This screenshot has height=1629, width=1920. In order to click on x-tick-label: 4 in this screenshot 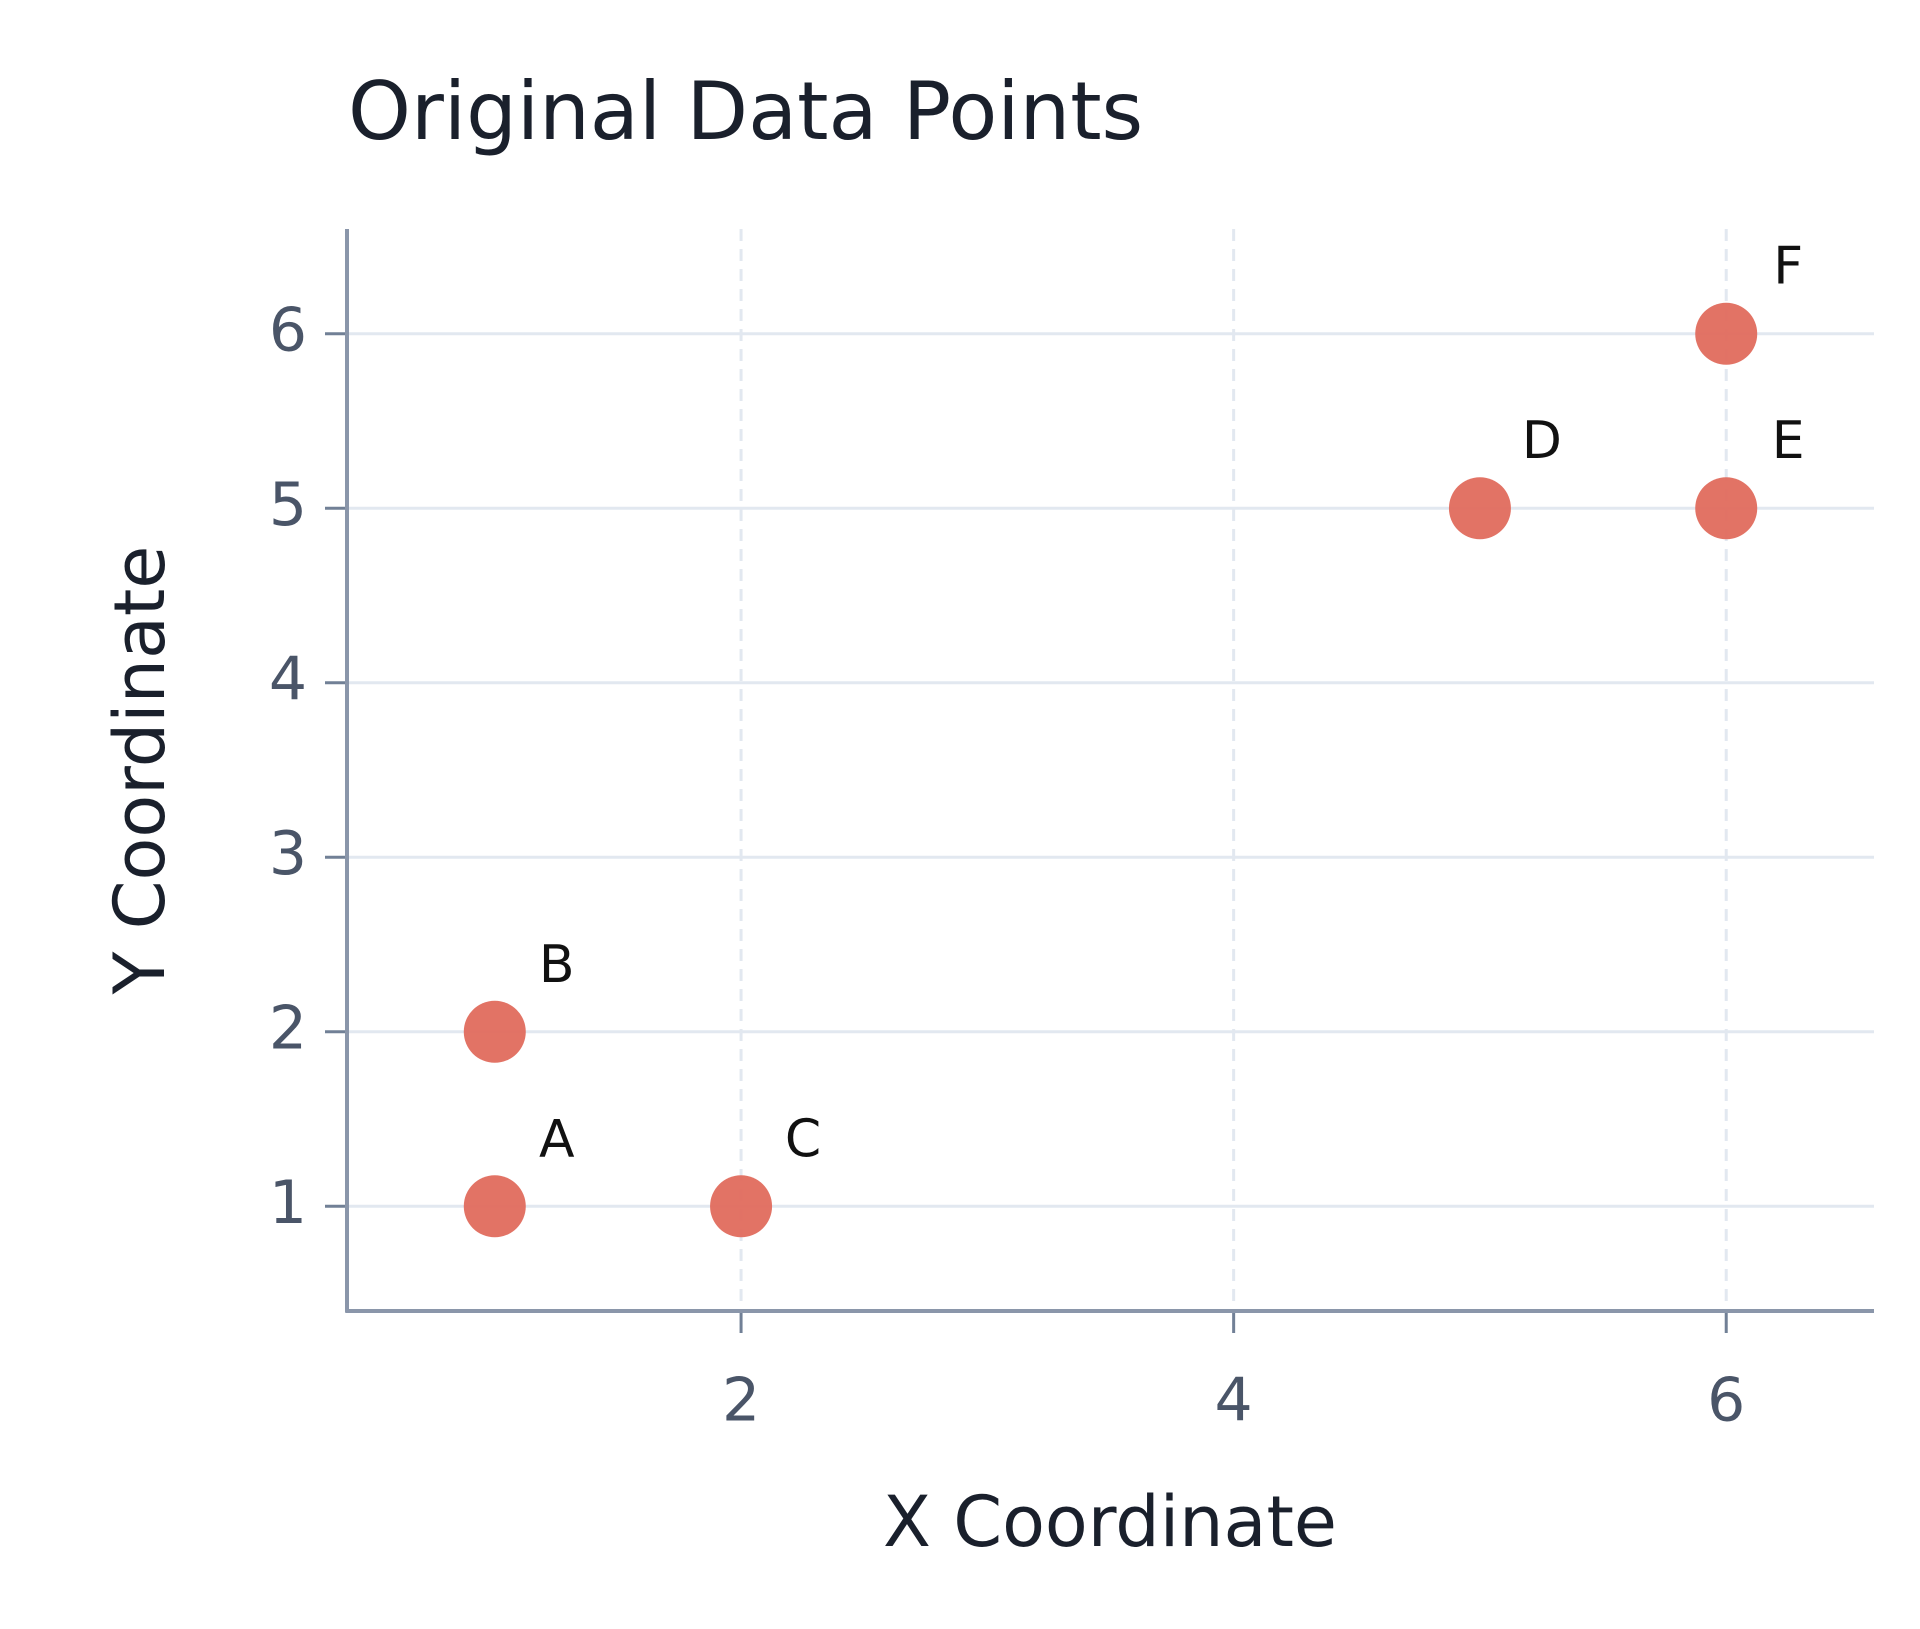, I will do `click(1234, 1401)`.